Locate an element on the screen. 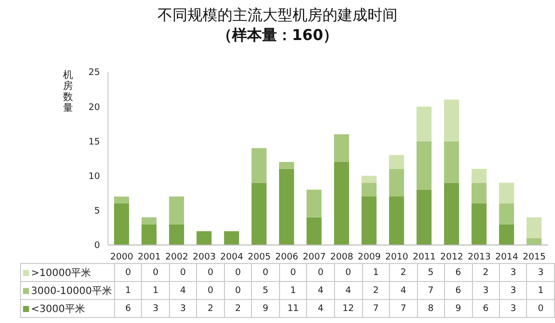  x-tick-label: 2007 is located at coordinates (314, 257).